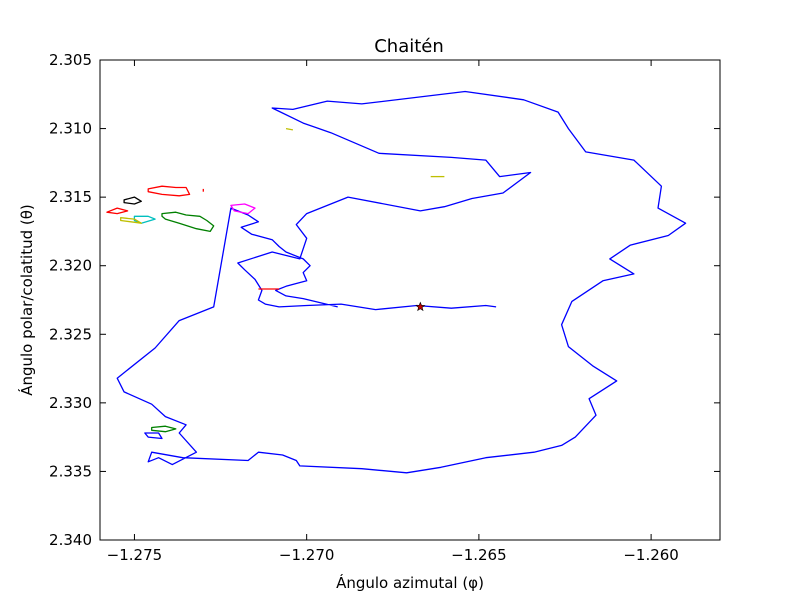 Image resolution: width=800 pixels, height=600 pixels. I want to click on y-tick-label: 2.325, so click(70, 334).